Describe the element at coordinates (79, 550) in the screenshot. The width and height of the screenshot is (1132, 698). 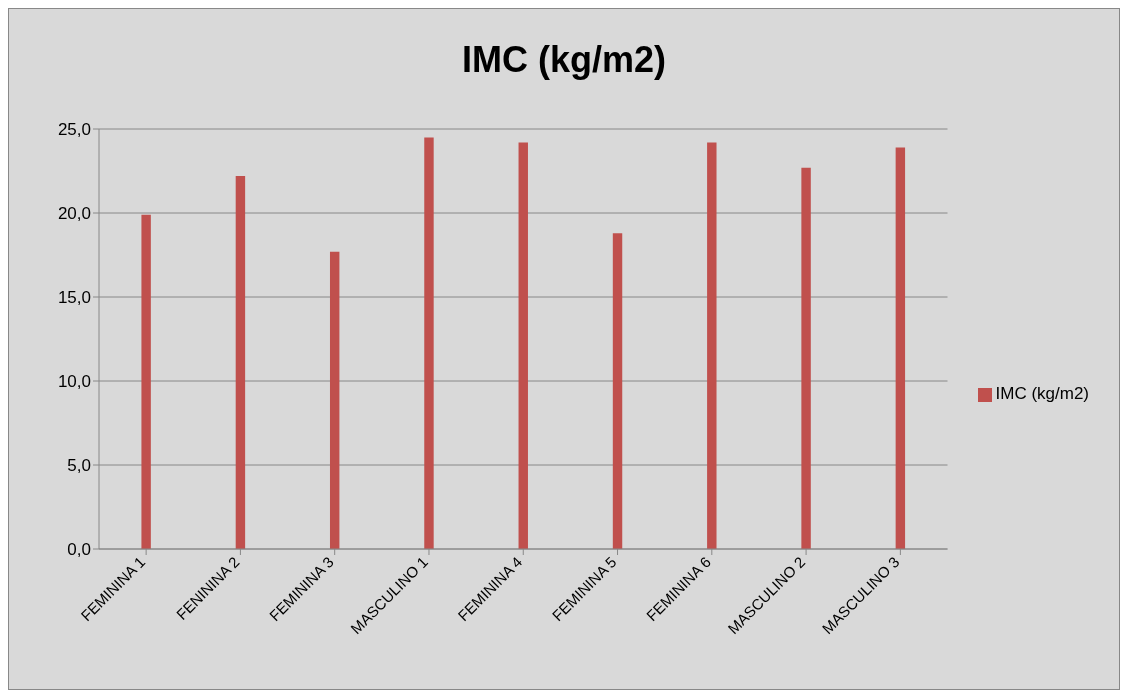
I see `y-tick-label: 0,0` at that location.